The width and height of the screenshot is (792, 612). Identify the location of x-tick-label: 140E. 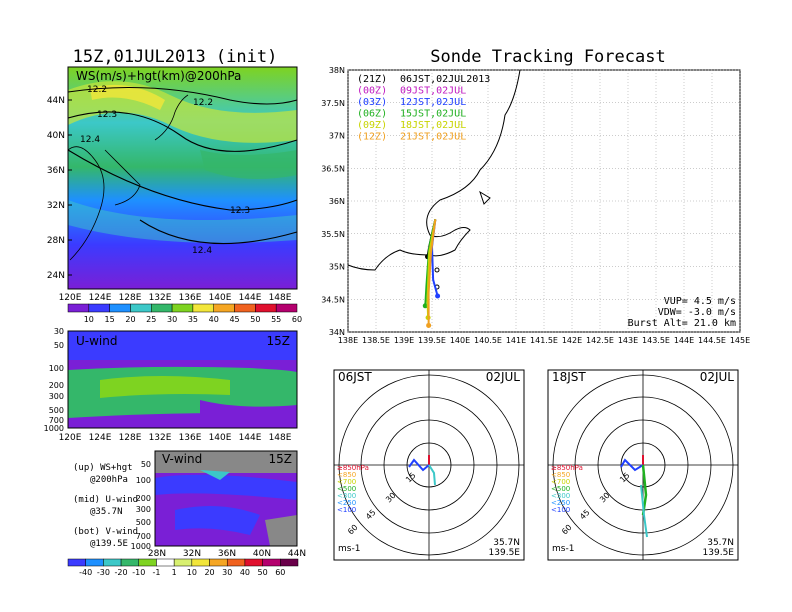
(220, 438).